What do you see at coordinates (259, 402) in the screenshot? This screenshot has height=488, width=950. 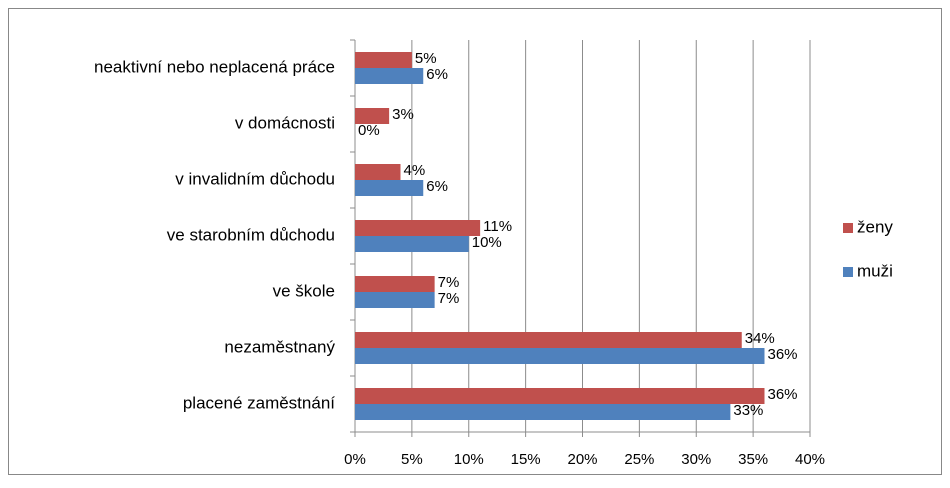 I see `y-tick-label: placené zaměstnání` at bounding box center [259, 402].